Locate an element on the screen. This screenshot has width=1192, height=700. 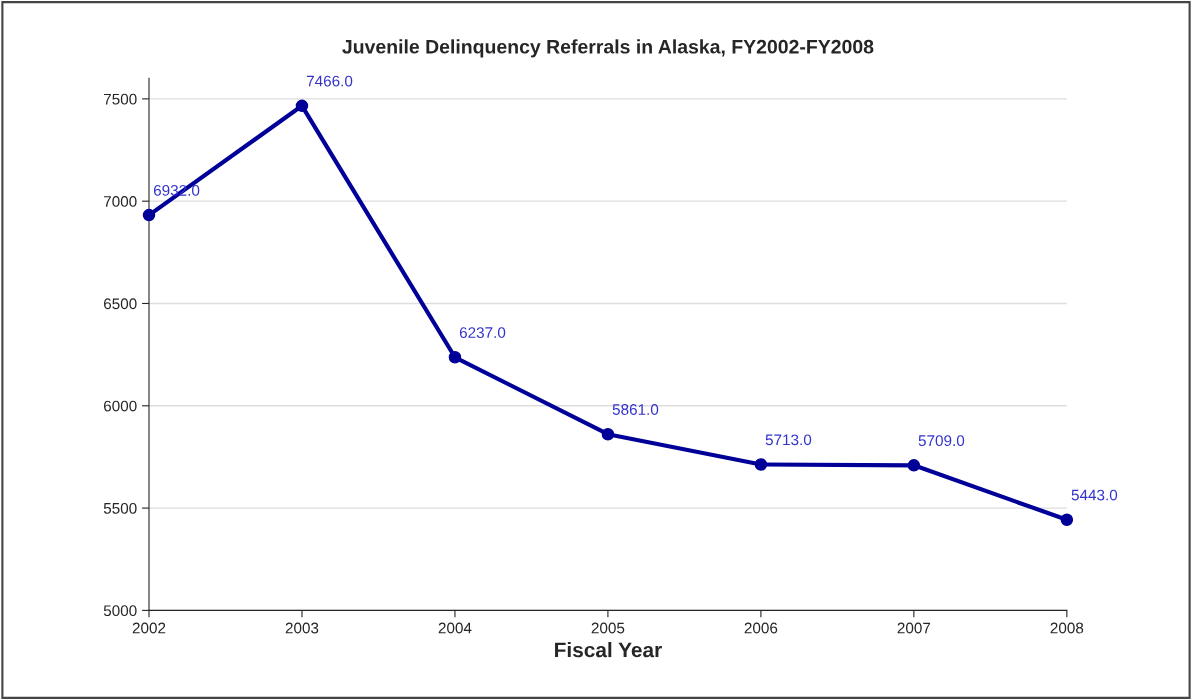
x-axis-title: Fiscal Year is located at coordinates (608, 650).